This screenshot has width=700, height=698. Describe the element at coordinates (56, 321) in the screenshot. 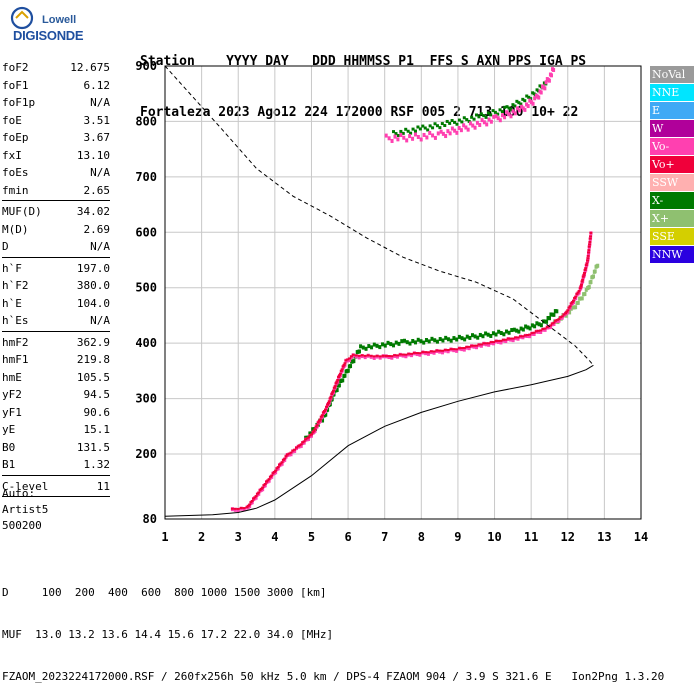

I see `param-row: h`Es N/A` at that location.